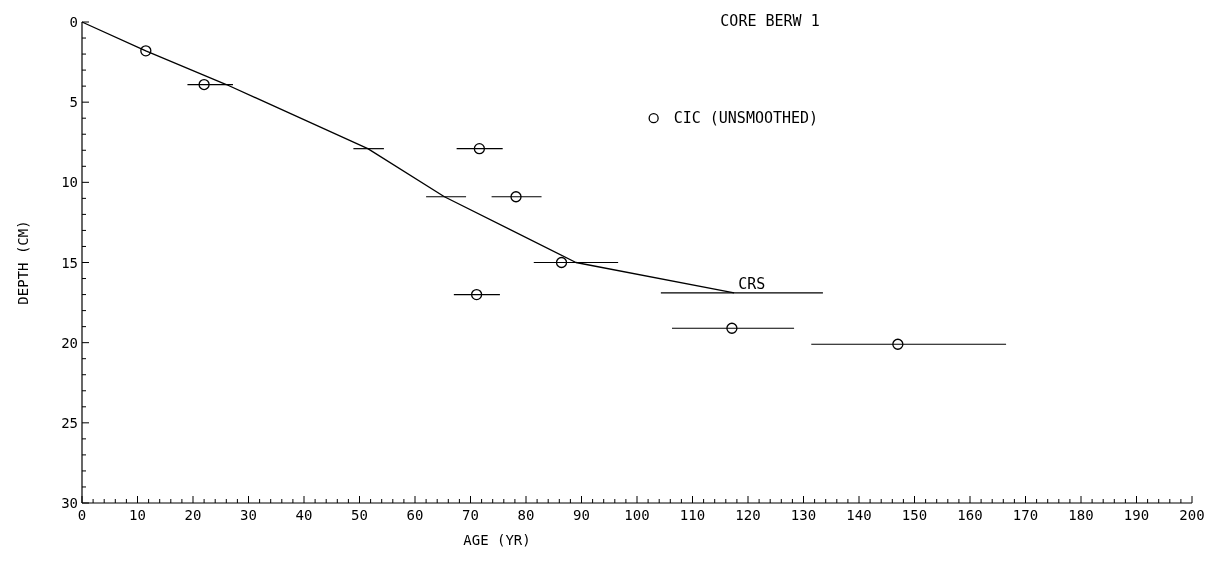 The width and height of the screenshot is (1215, 573). I want to click on x-axis-title: AGE (YR), so click(497, 540).